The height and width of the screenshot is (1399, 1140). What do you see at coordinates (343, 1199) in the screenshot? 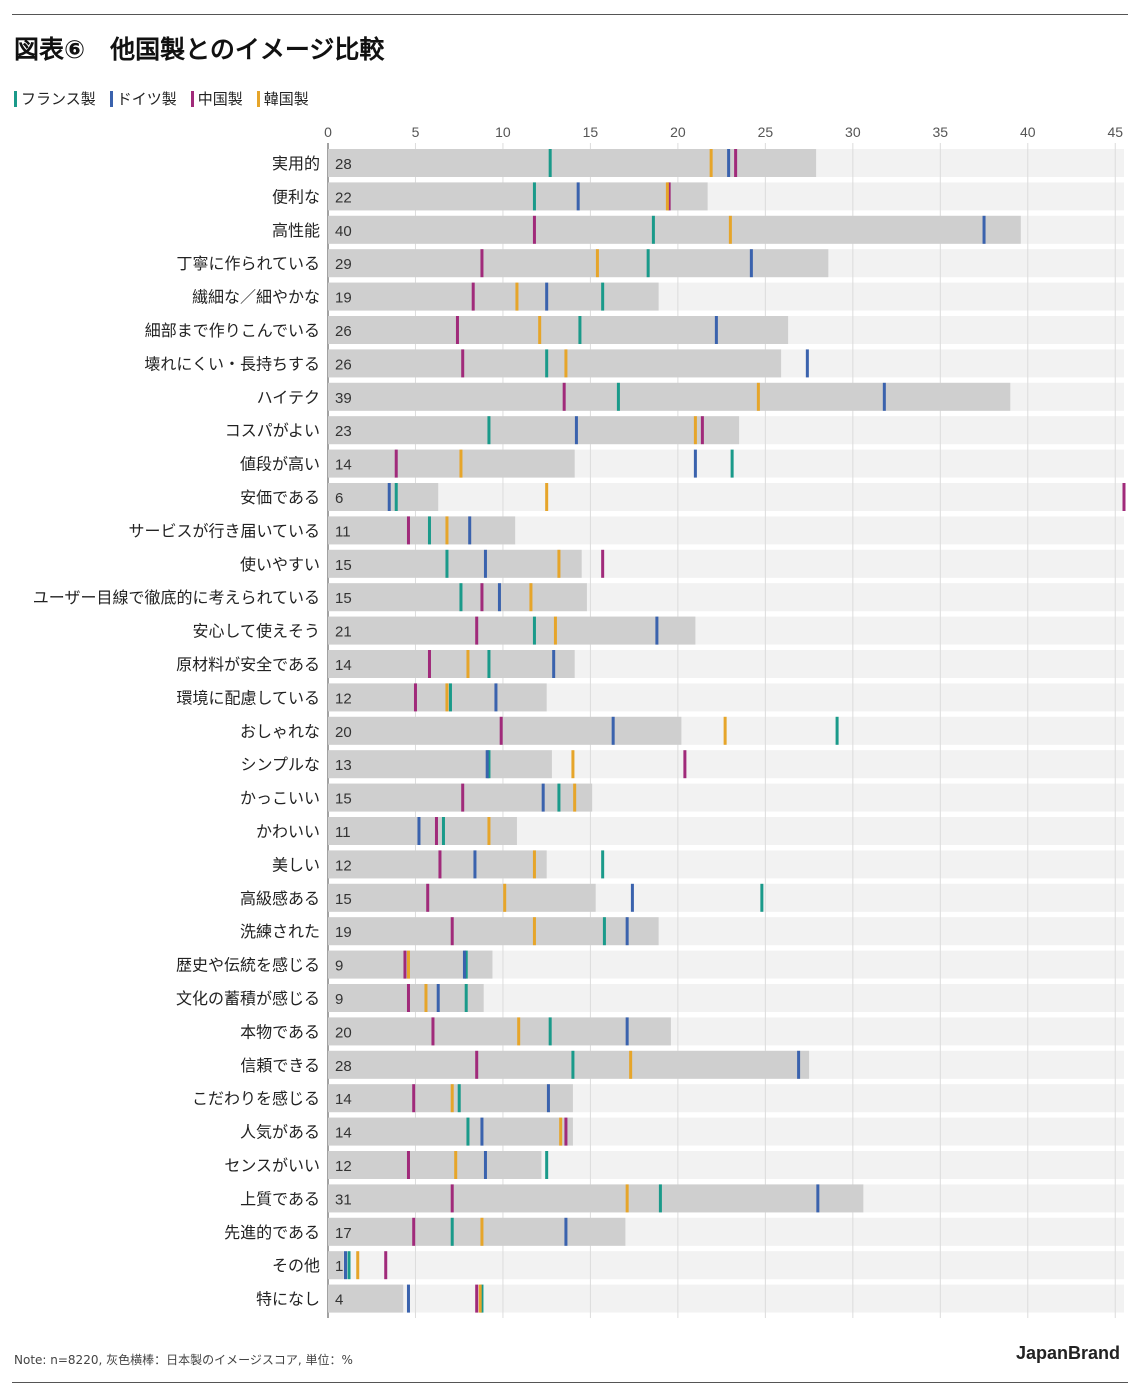
I see `japan-value-label: 31` at bounding box center [343, 1199].